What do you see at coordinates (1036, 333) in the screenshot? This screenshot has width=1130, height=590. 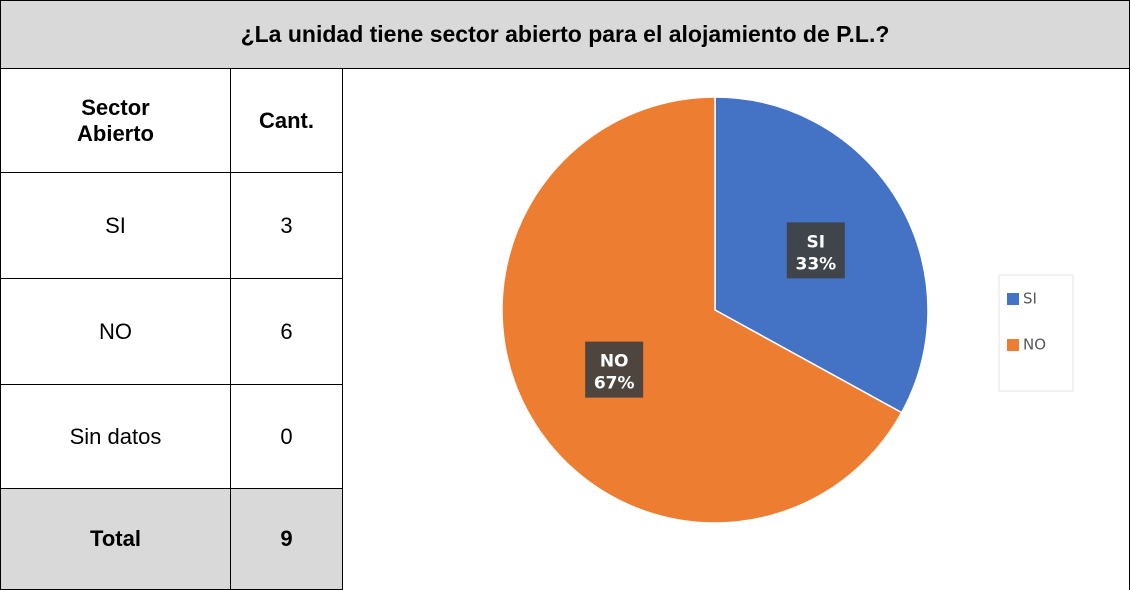 I see `legend-box` at bounding box center [1036, 333].